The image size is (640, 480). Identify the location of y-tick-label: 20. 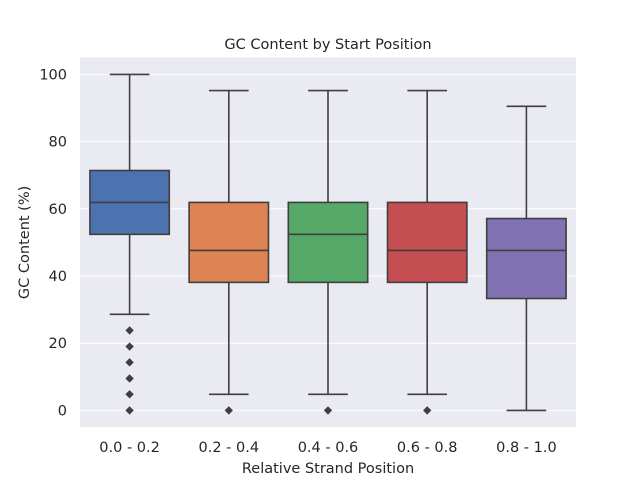
(58, 344).